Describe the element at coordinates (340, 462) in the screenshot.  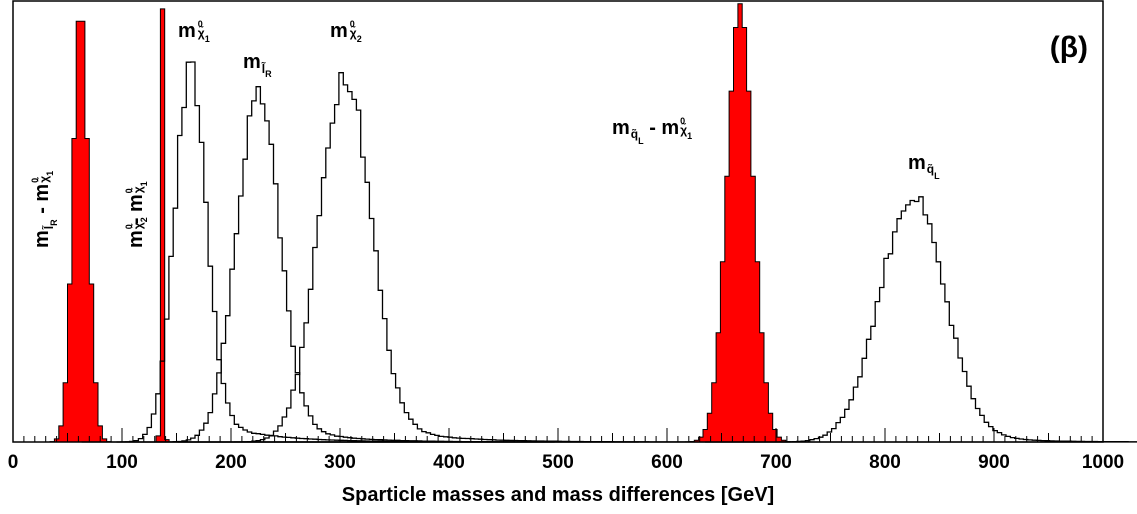
I see `x-tick-label: 300` at that location.